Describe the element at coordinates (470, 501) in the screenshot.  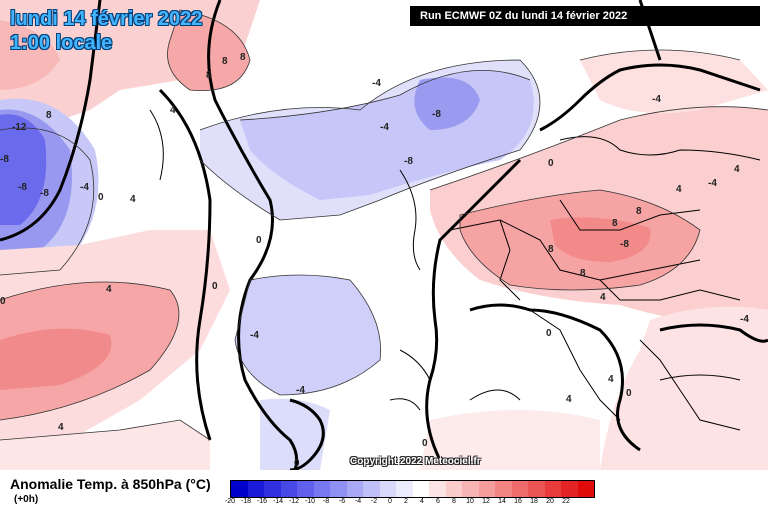
I see `scale-tick-label: 10` at that location.